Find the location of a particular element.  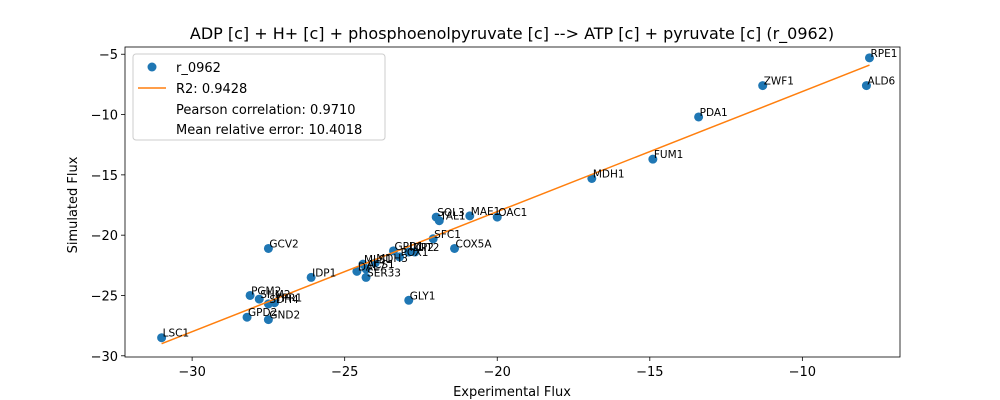

point-label: DAL7 is located at coordinates (372, 267).